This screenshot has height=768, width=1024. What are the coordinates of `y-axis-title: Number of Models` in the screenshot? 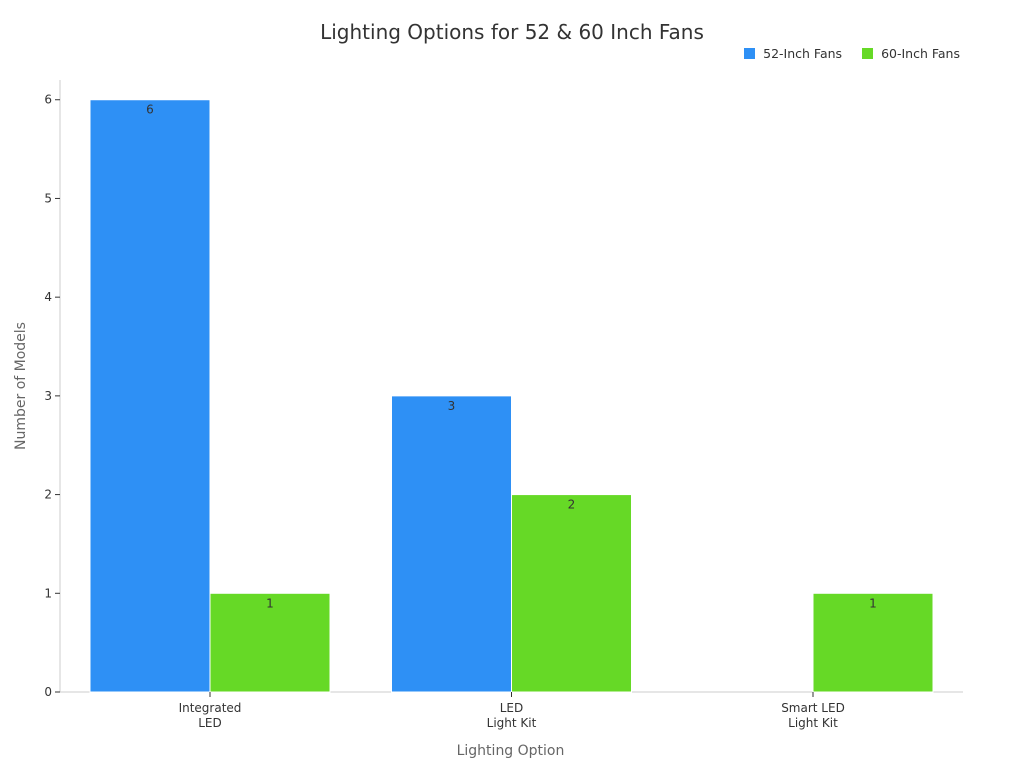 It's located at (21, 386).